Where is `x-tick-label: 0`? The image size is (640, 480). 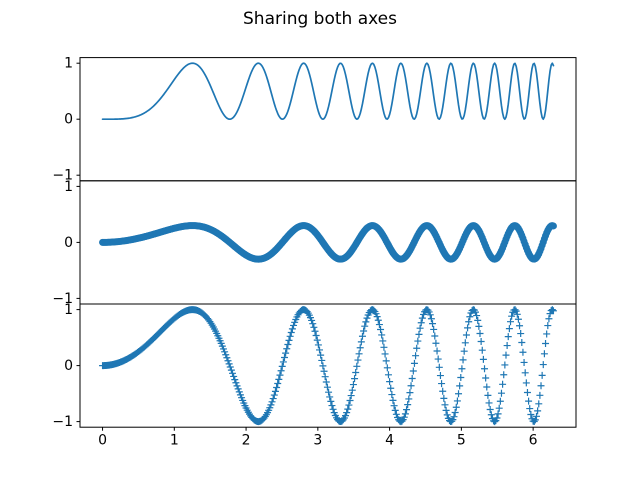 x-tick-label: 0 is located at coordinates (102, 441).